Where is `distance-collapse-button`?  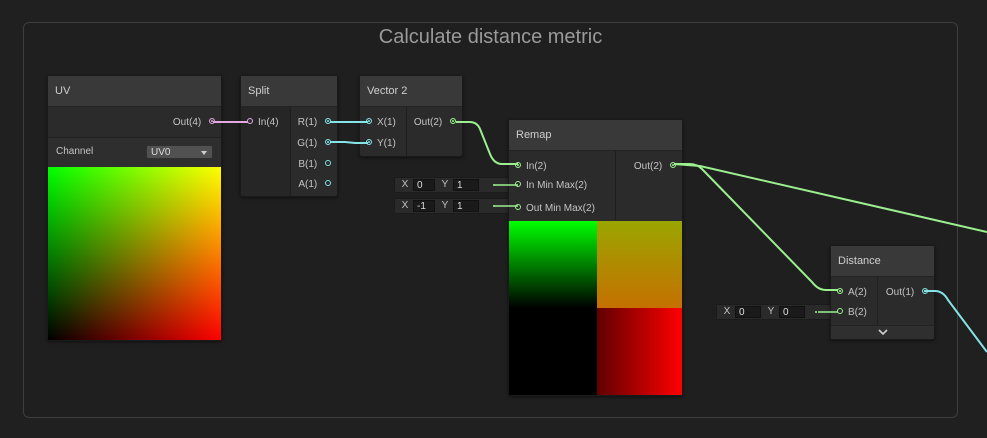 distance-collapse-button is located at coordinates (882, 332).